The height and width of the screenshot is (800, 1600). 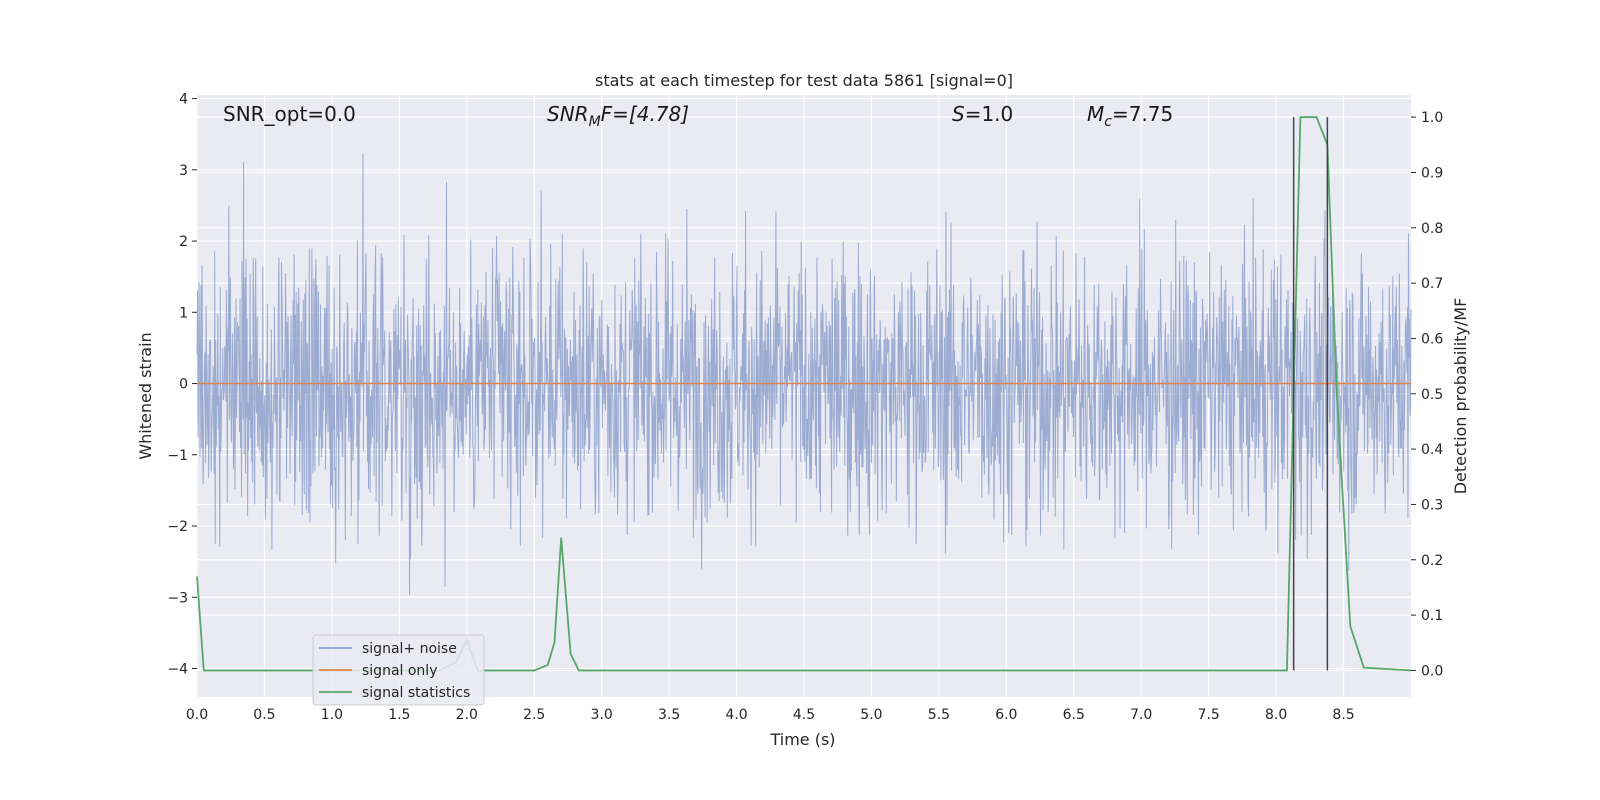 What do you see at coordinates (602, 715) in the screenshot?
I see `x-tick-label: 3.0` at bounding box center [602, 715].